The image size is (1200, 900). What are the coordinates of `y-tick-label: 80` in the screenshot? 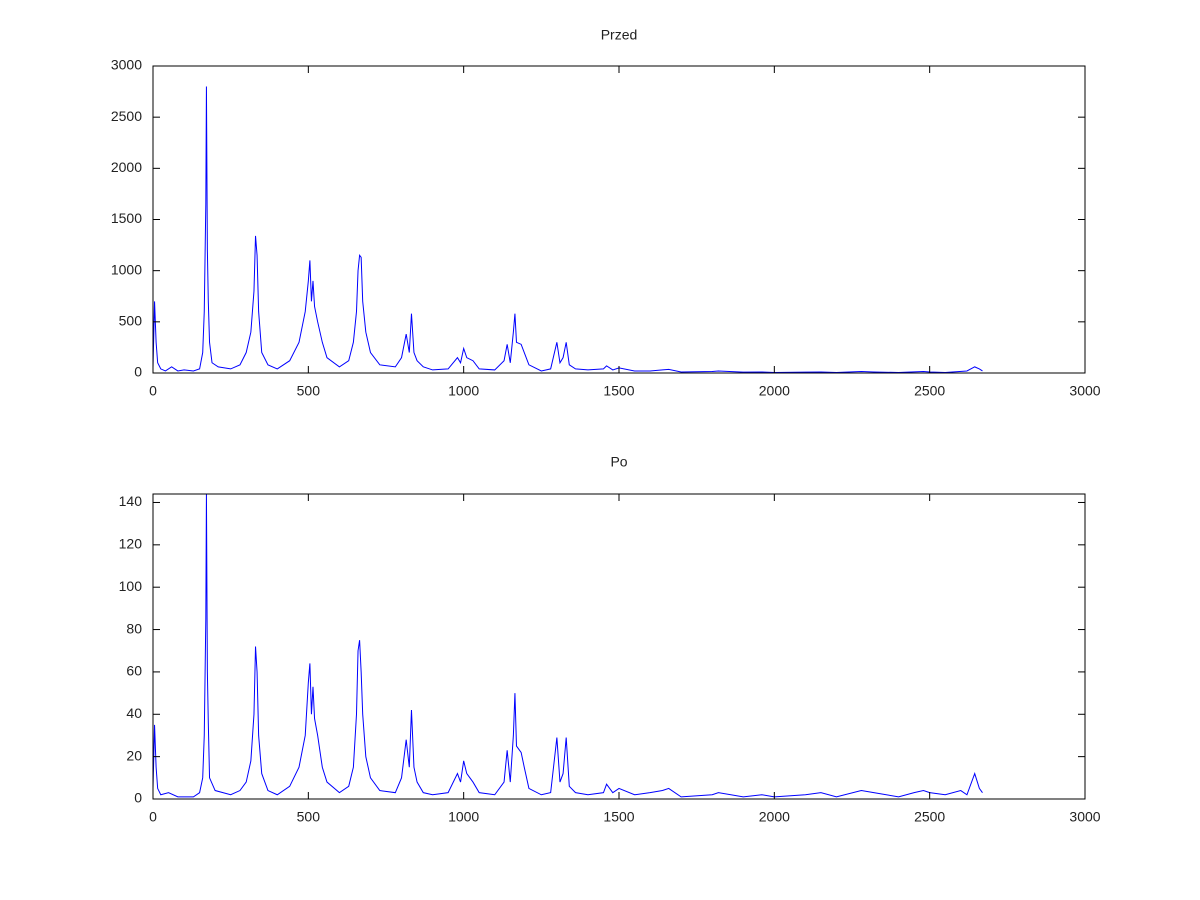 It's located at (134, 628).